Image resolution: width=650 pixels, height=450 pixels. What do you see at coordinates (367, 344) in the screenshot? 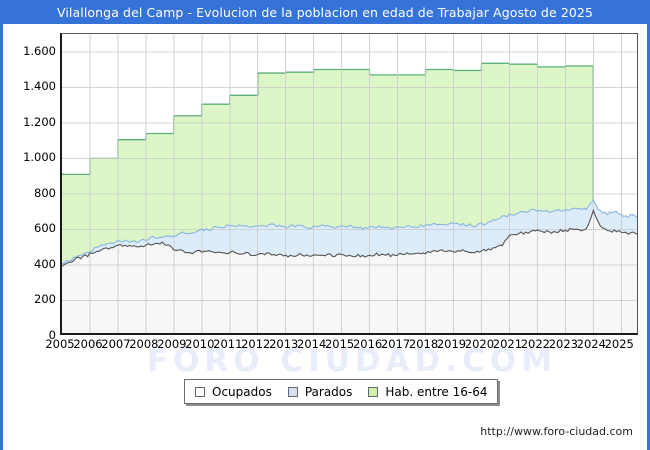
I see `x-axis-tick-label: 2016` at bounding box center [367, 344].